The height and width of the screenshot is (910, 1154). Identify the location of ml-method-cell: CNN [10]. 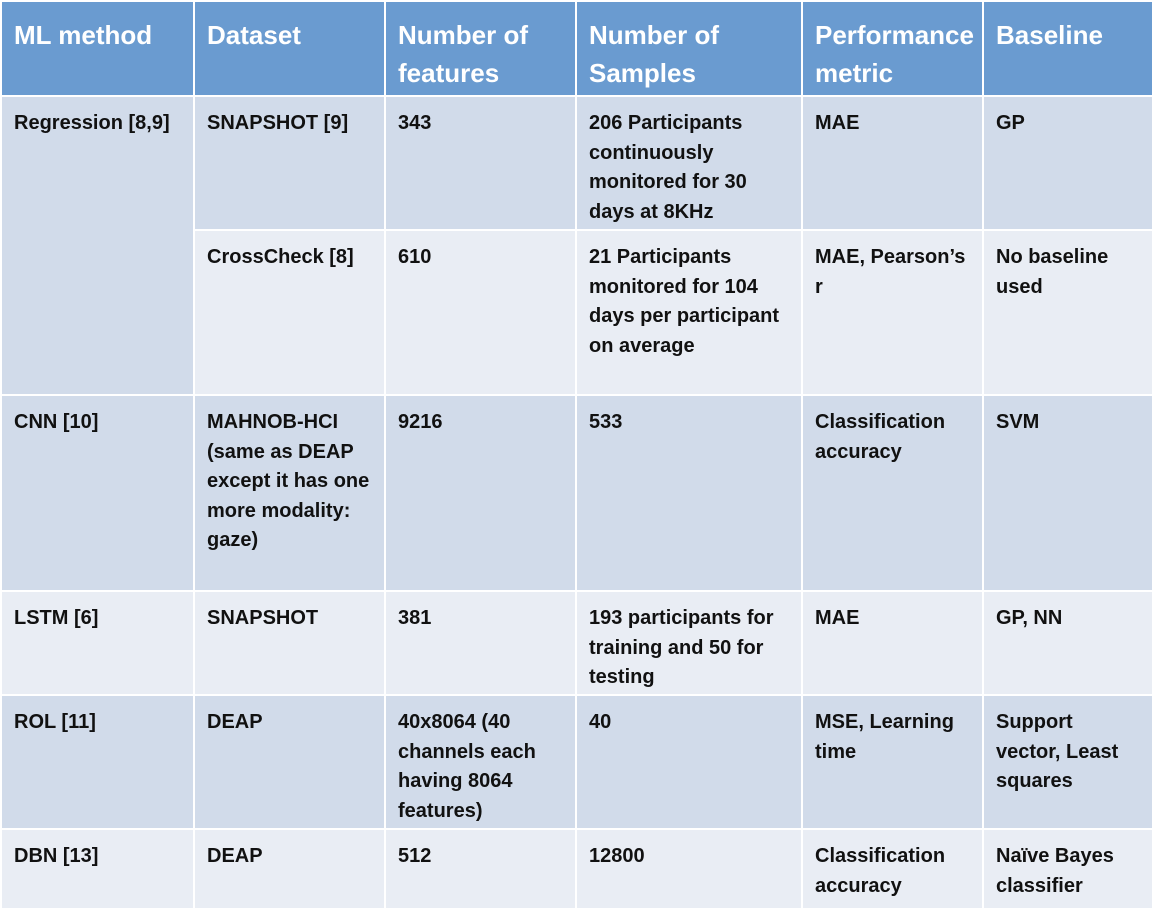
(97, 493).